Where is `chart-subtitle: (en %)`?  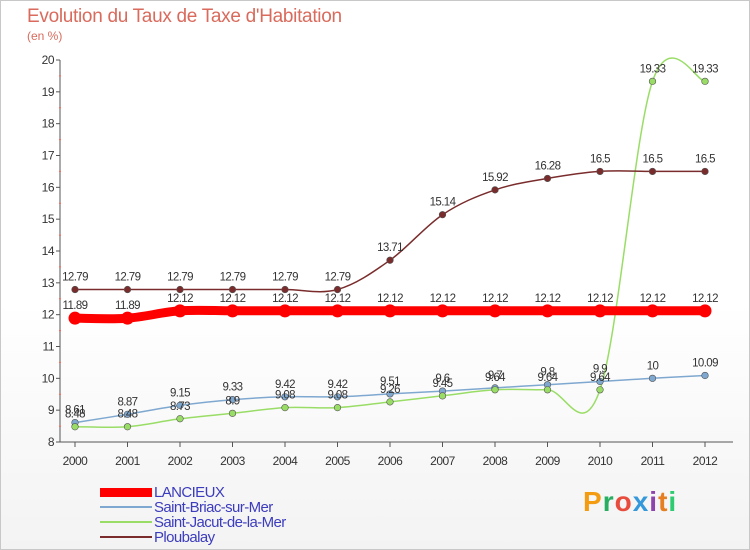 chart-subtitle: (en %) is located at coordinates (45, 36).